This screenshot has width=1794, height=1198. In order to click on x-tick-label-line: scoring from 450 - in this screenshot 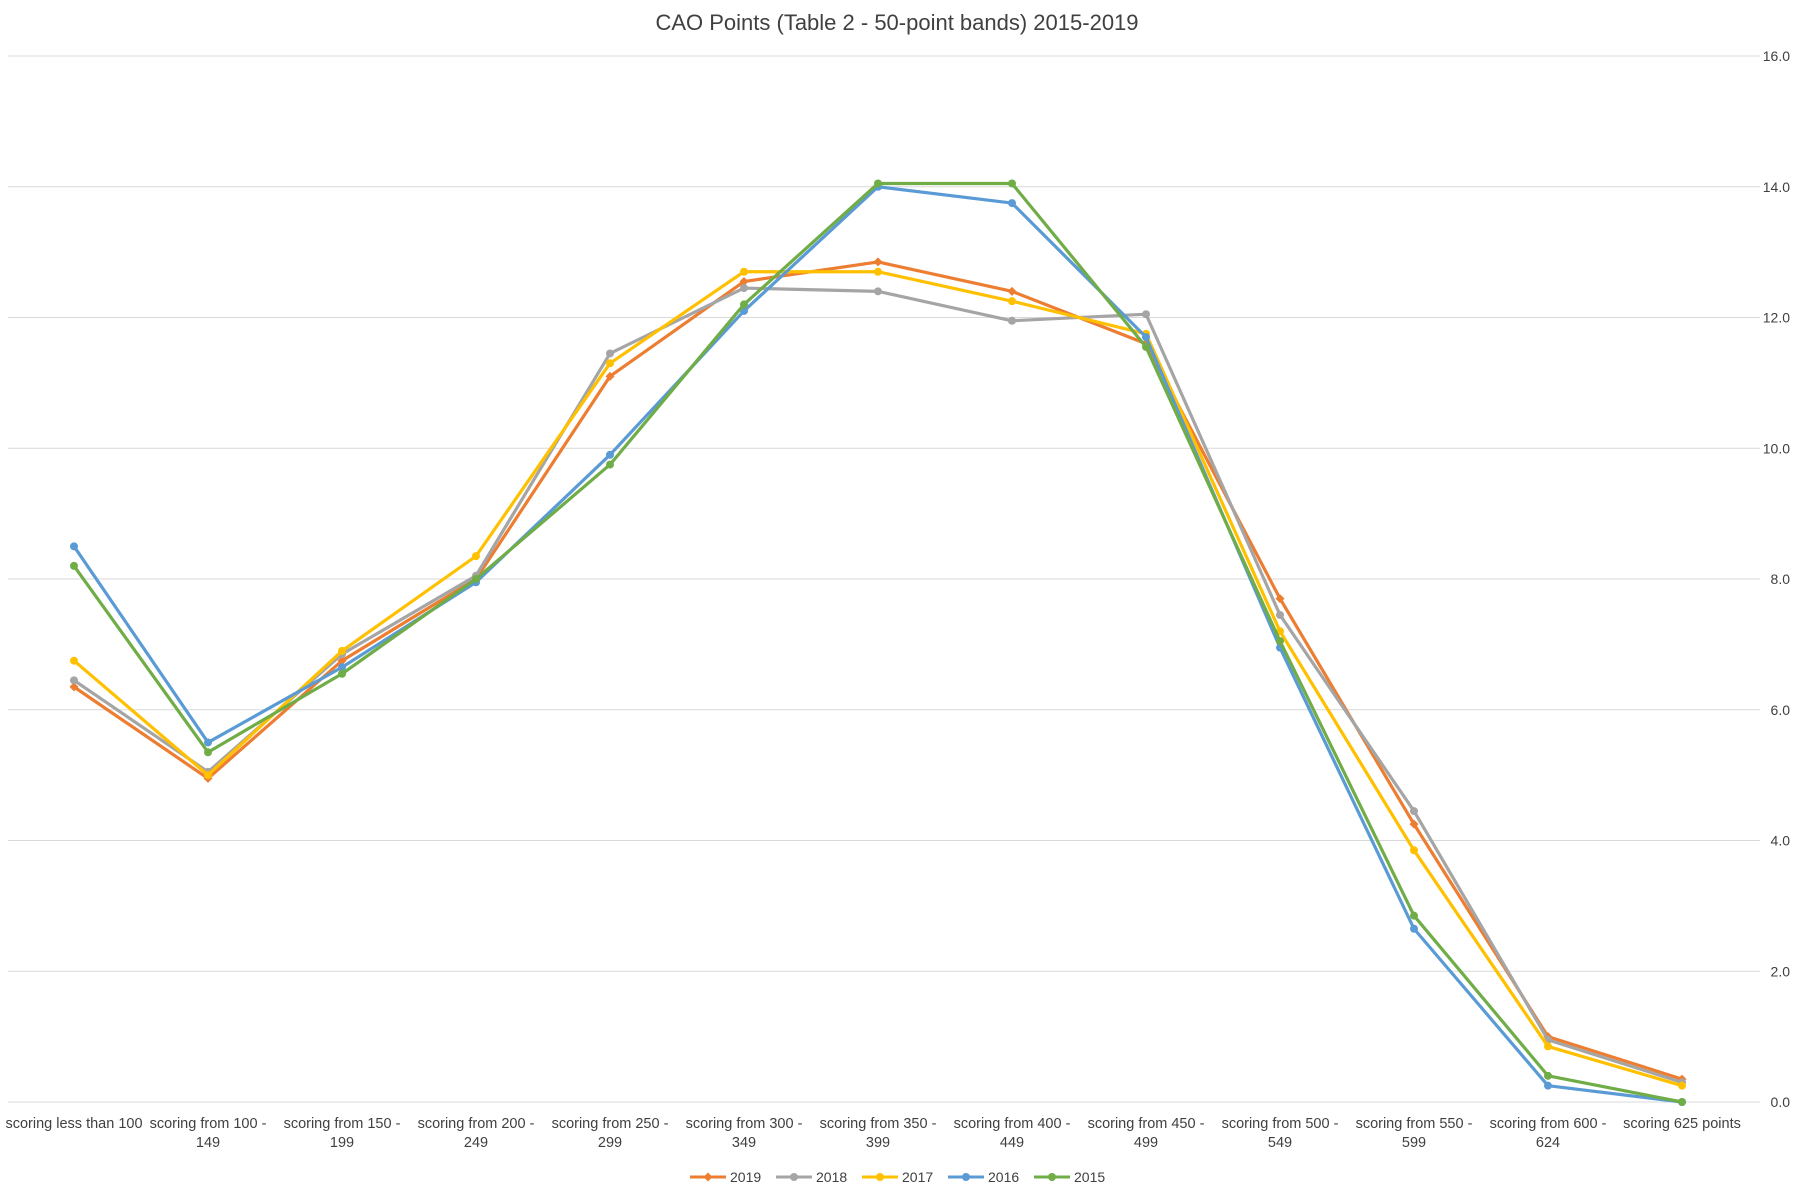, I will do `click(1146, 1124)`.